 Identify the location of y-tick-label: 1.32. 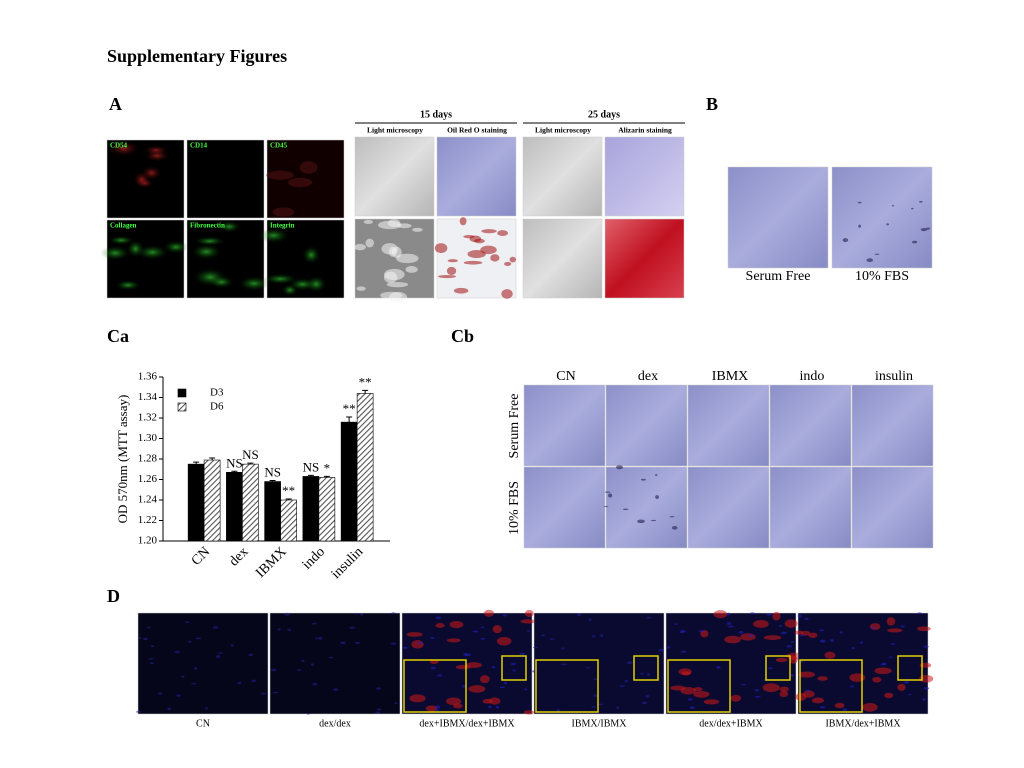
(147, 418).